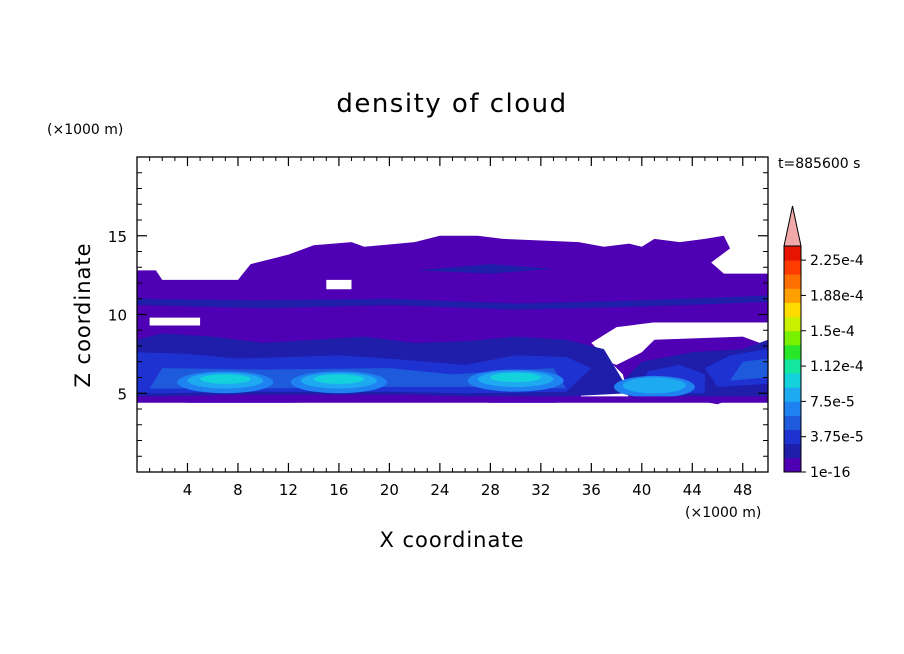 The image size is (904, 654). I want to click on x-tick-label: 4, so click(188, 490).